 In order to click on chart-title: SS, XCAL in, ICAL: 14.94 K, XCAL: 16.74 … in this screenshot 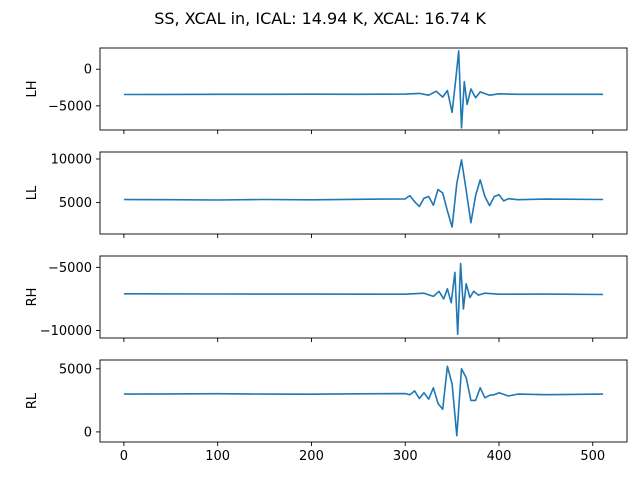, I will do `click(320, 18)`.